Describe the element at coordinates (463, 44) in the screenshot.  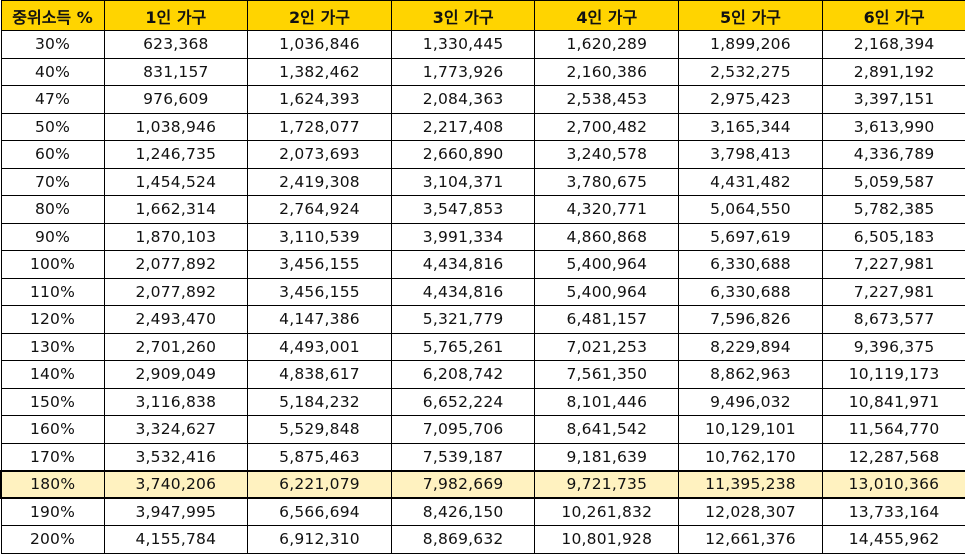
I see `cell-amount-3-person: 1,330,445` at that location.